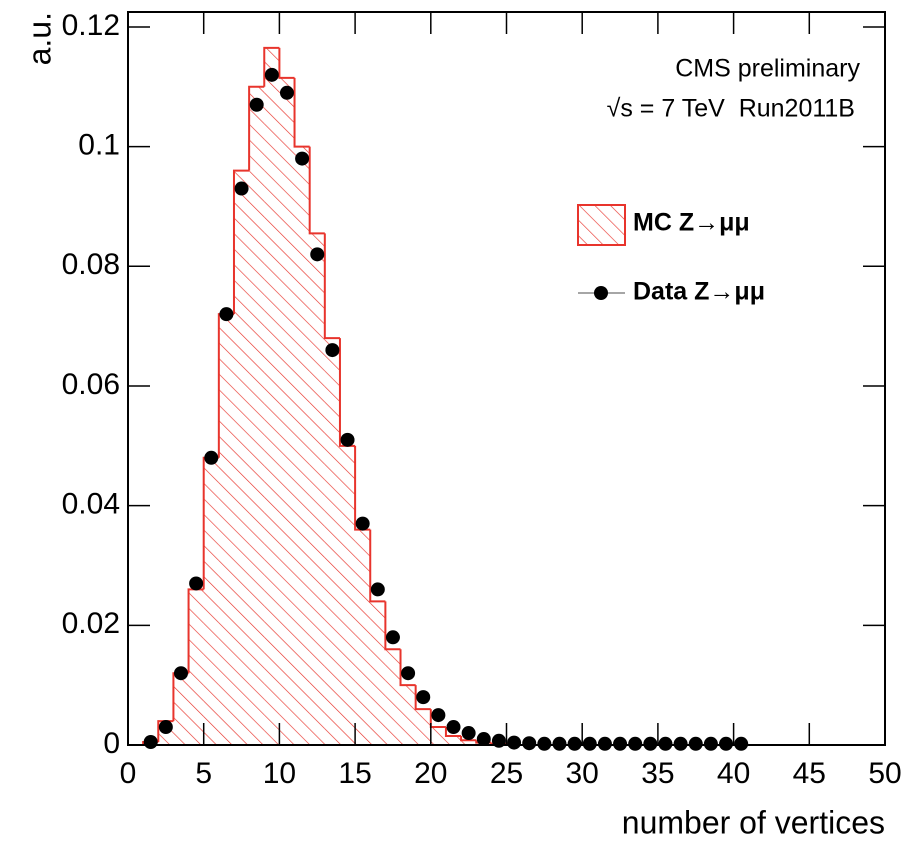 The height and width of the screenshot is (841, 920). I want to click on legend-label: Data Z→μμ, so click(699, 292).